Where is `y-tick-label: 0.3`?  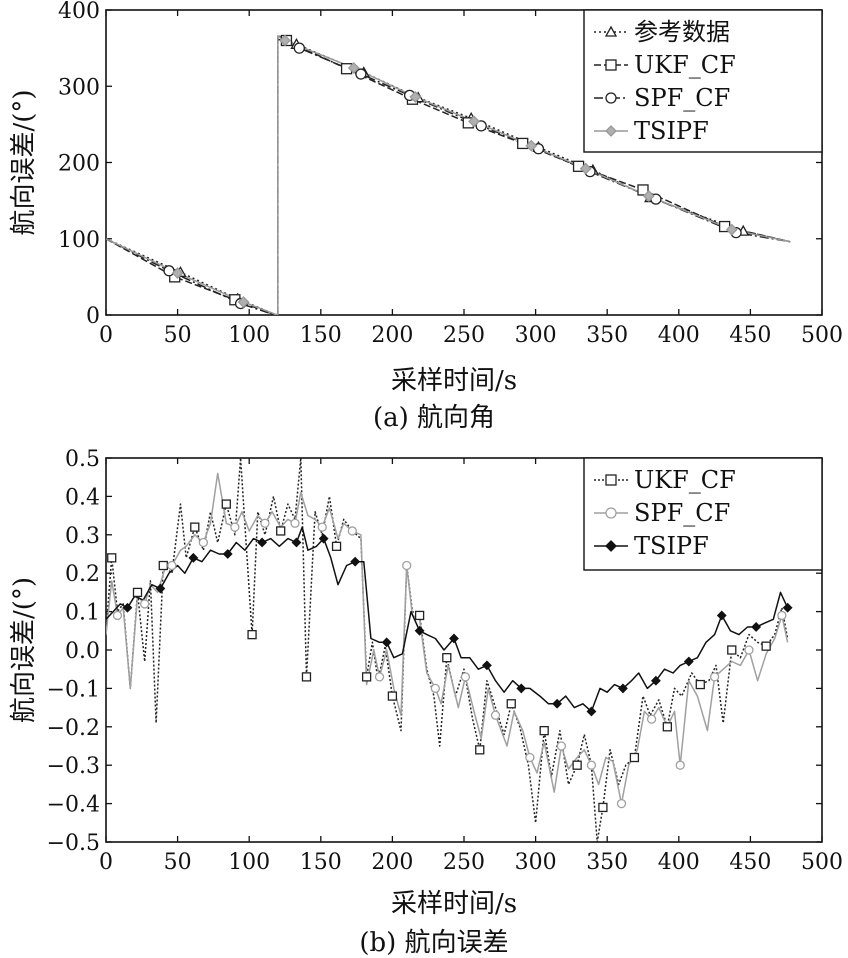
y-tick-label: 0.3 is located at coordinates (82, 536).